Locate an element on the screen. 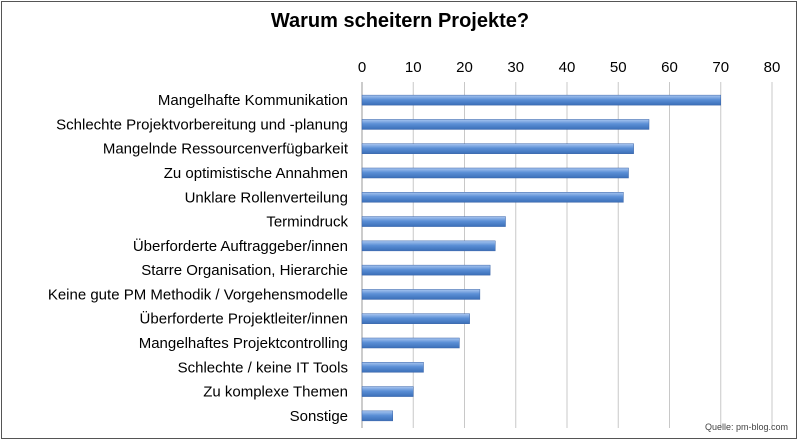 Image resolution: width=800 pixels, height=442 pixels. x-tick-label: 70 is located at coordinates (720, 67).